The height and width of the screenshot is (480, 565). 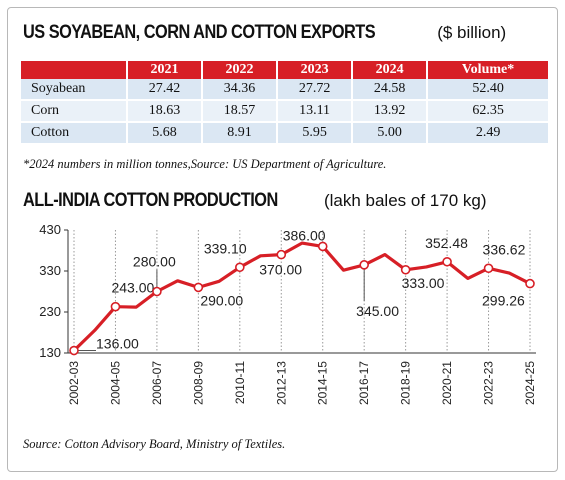 What do you see at coordinates (115, 383) in the screenshot?
I see `x-tick-label: 2004-05` at bounding box center [115, 383].